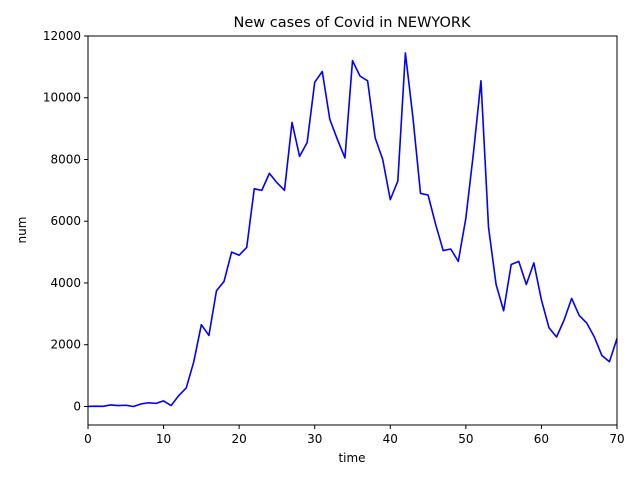  Describe the element at coordinates (465, 439) in the screenshot. I see `x-tick-label: 50` at that location.